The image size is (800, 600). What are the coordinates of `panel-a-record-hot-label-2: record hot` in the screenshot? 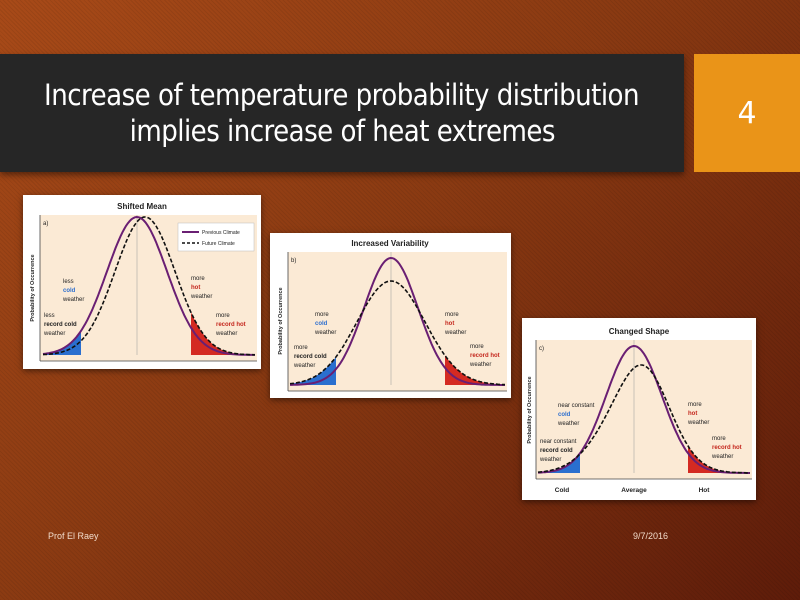 It's located at (231, 325).